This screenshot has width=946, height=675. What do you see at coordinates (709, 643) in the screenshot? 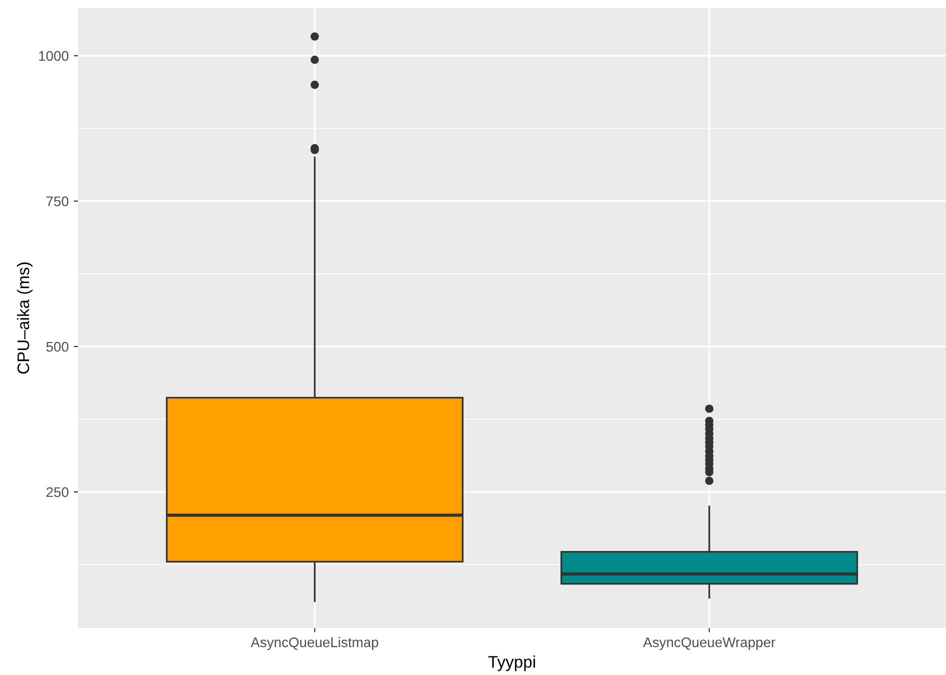
I see `x-tick-label: AsyncQueueWrapper` at bounding box center [709, 643].